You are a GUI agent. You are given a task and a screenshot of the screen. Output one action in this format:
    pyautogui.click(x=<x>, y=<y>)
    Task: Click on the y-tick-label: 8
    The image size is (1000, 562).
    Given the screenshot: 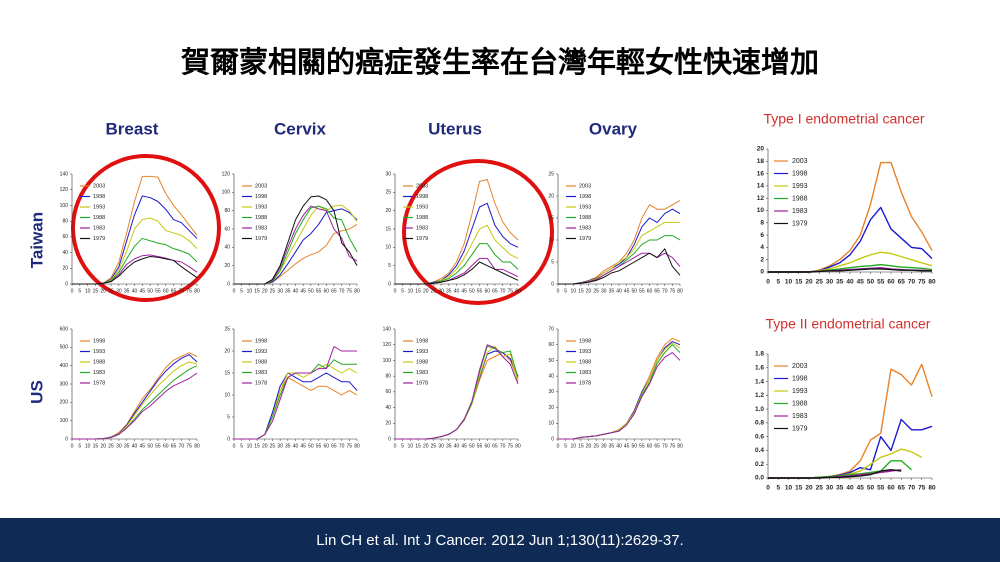 What is the action you would take?
    pyautogui.click(x=762, y=223)
    